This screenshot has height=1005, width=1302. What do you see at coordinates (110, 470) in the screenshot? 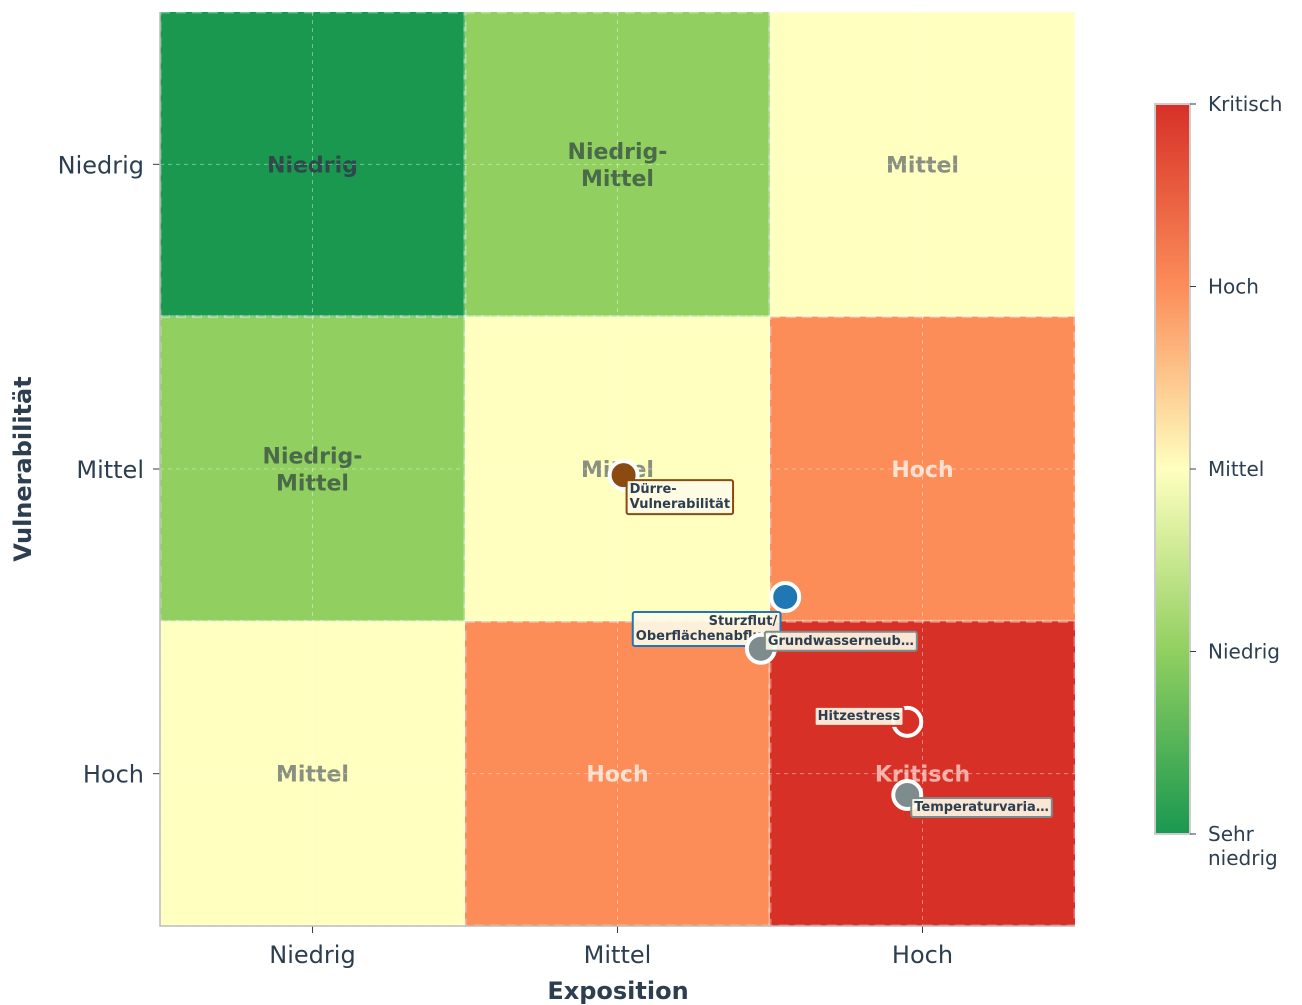
I see `y-tick-label: Mittel` at bounding box center [110, 470].